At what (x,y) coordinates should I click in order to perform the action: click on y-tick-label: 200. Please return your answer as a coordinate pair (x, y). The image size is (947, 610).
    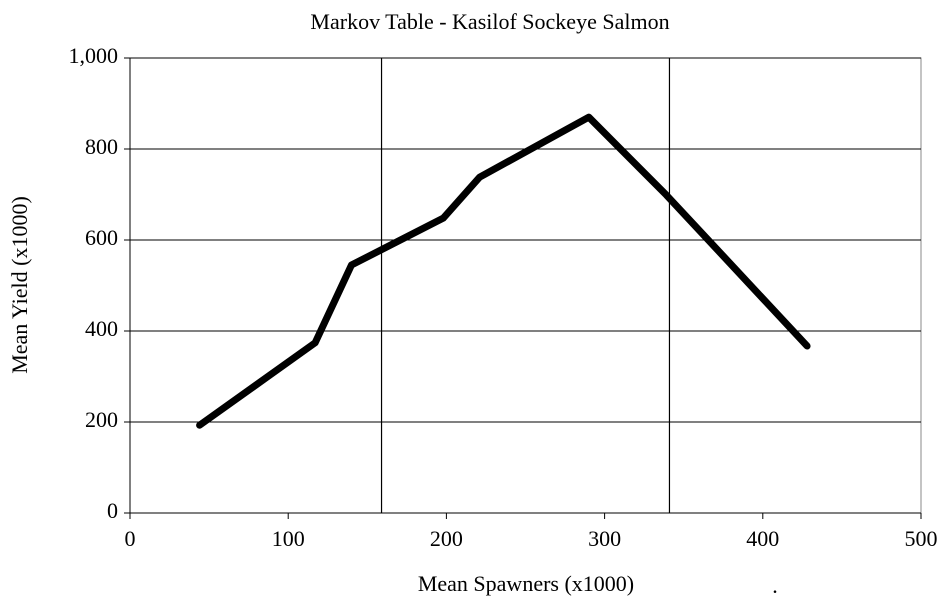
    Looking at the image, I should click on (101, 419).